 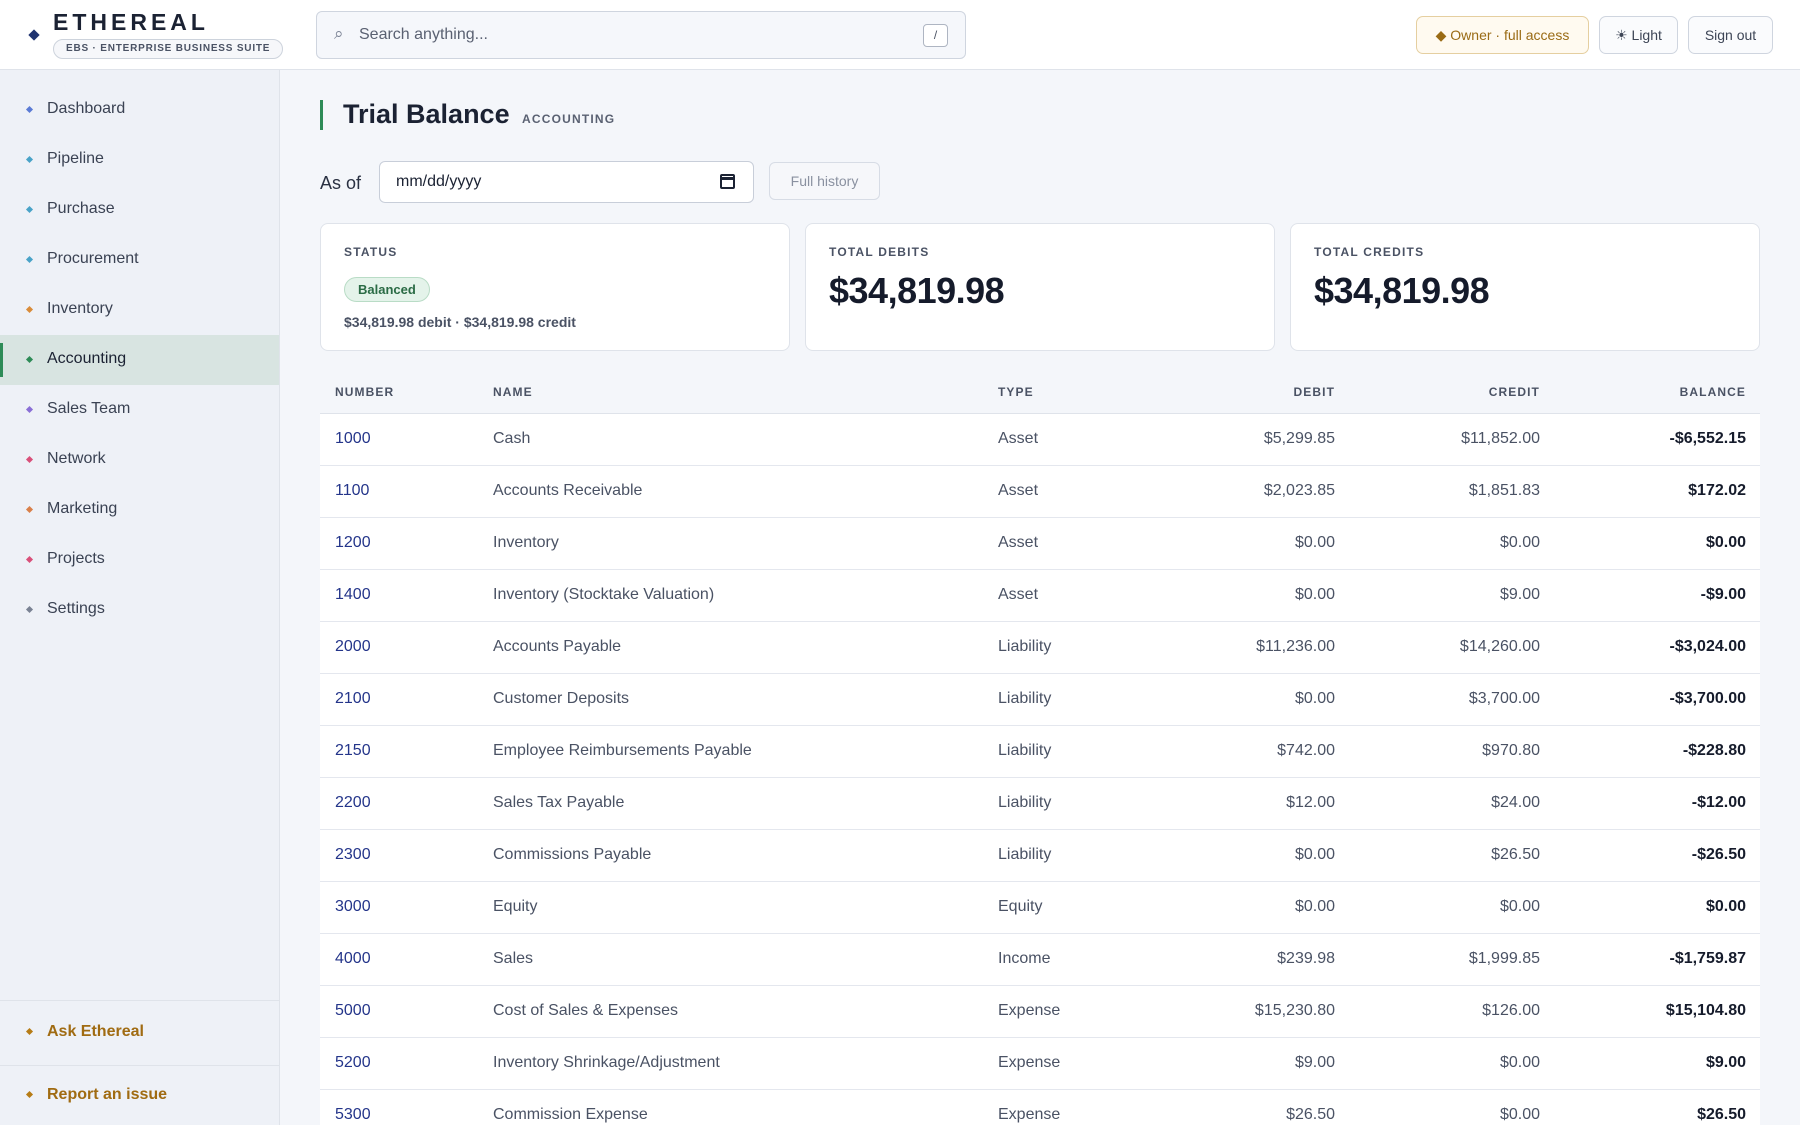 What do you see at coordinates (139, 560) in the screenshot?
I see `sidebar-item-projects: Projects` at bounding box center [139, 560].